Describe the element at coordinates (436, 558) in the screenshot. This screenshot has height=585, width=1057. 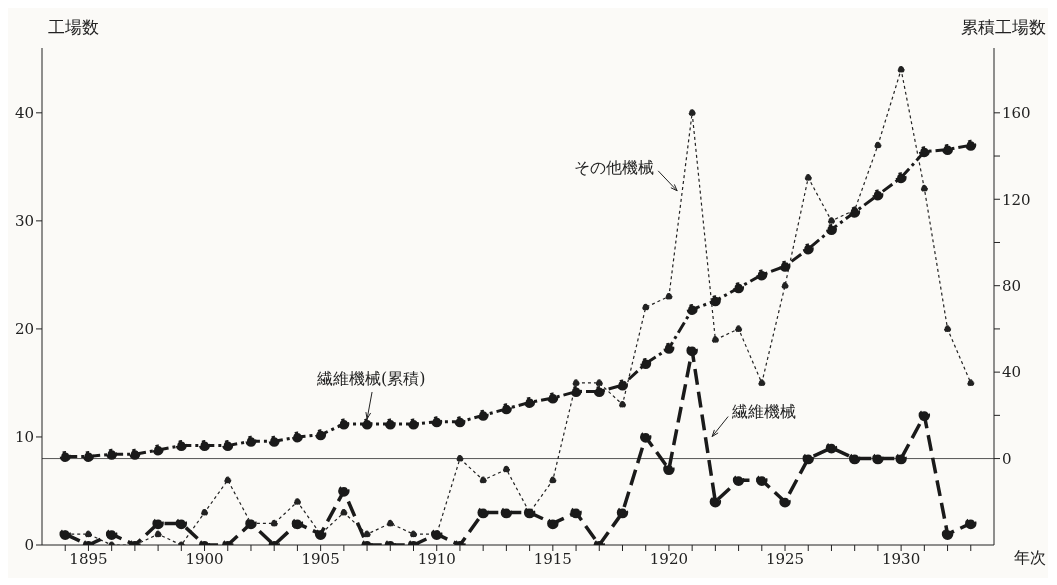
I see `x-tick-label: 1910` at that location.